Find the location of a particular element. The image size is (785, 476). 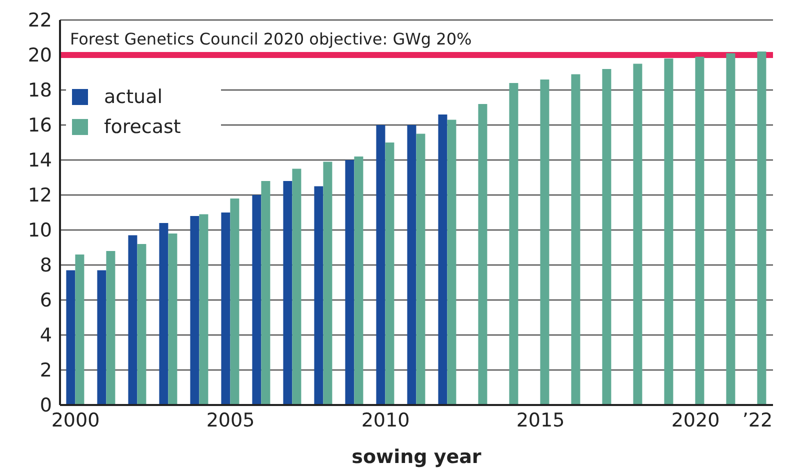

x-tick-label: 2005 is located at coordinates (230, 420).